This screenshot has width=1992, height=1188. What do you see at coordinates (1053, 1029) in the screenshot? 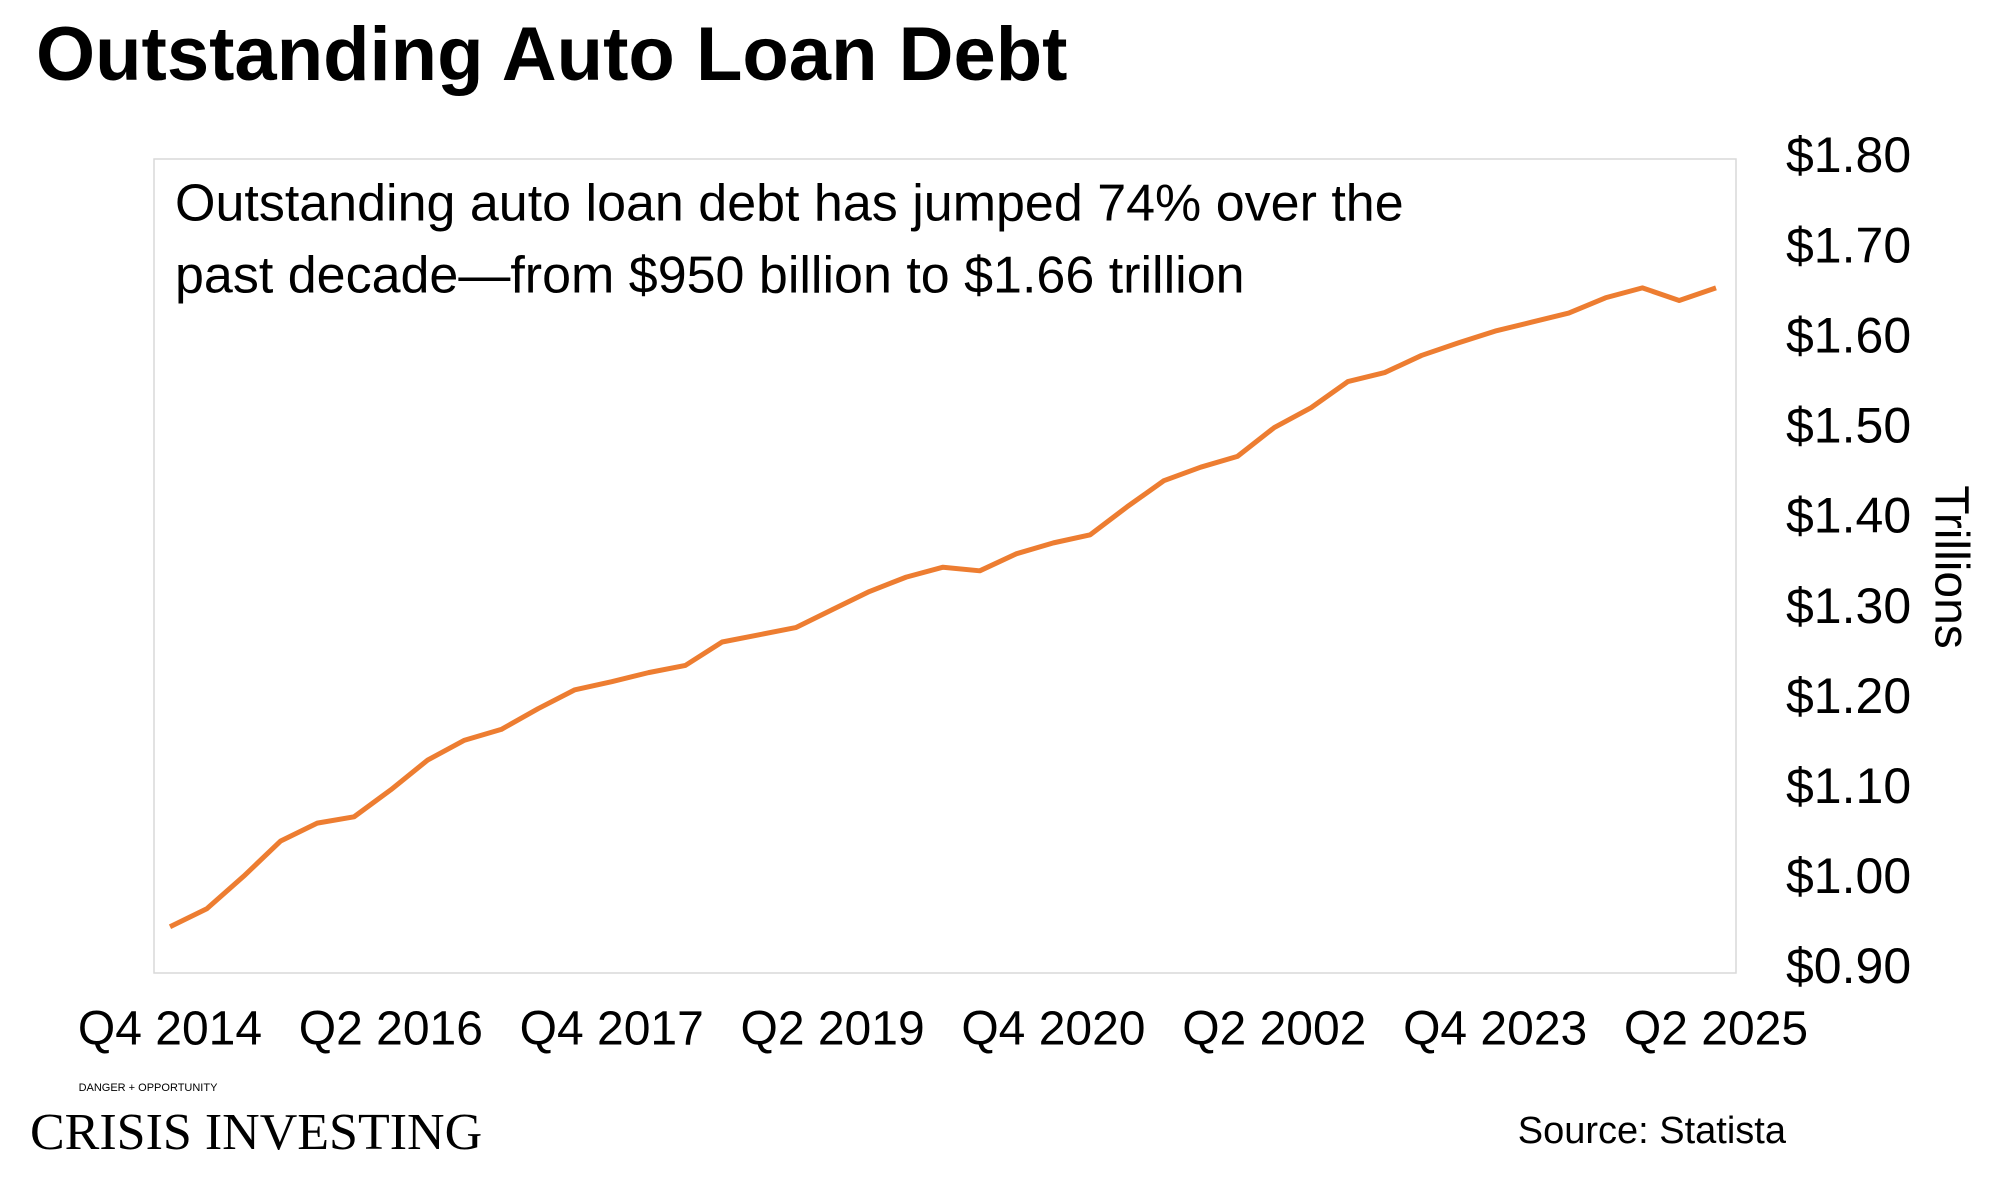
I see `x-tick-label: Q4 2020` at bounding box center [1053, 1029].